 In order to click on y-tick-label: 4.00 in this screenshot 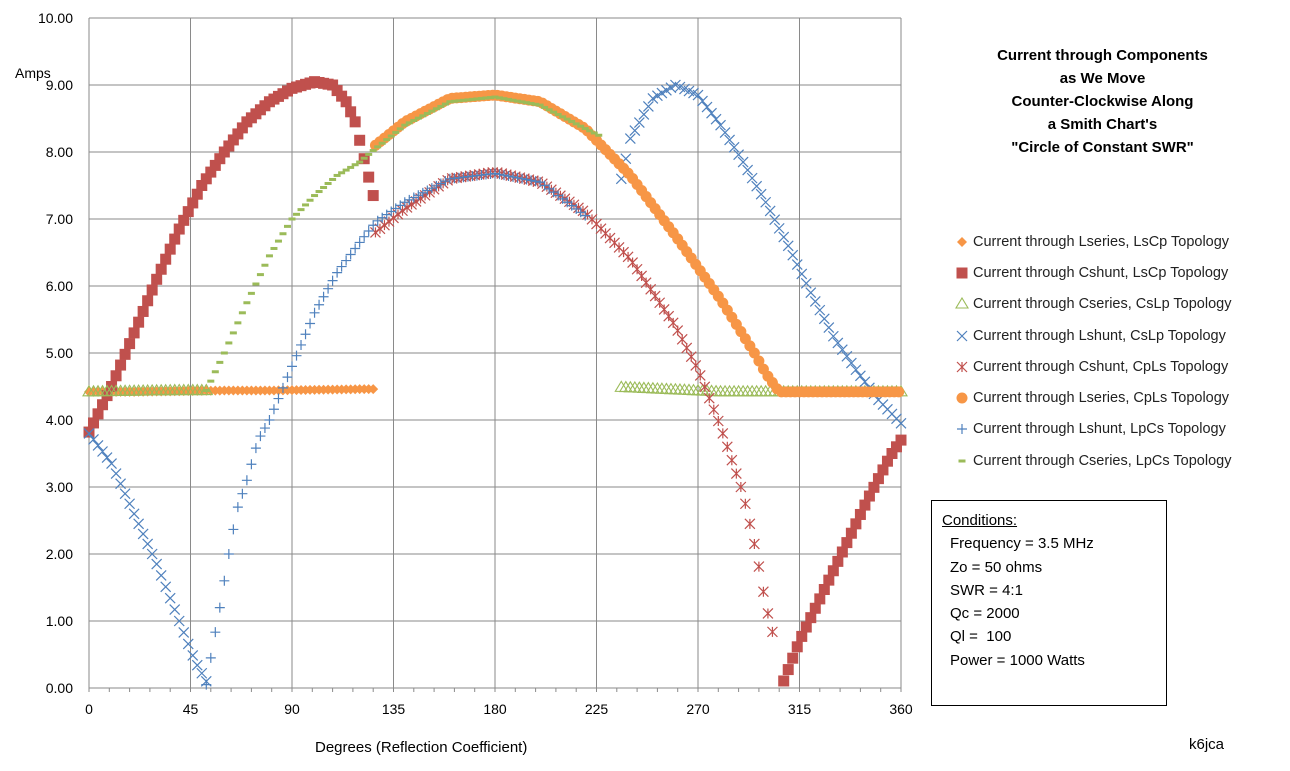, I will do `click(59, 420)`.